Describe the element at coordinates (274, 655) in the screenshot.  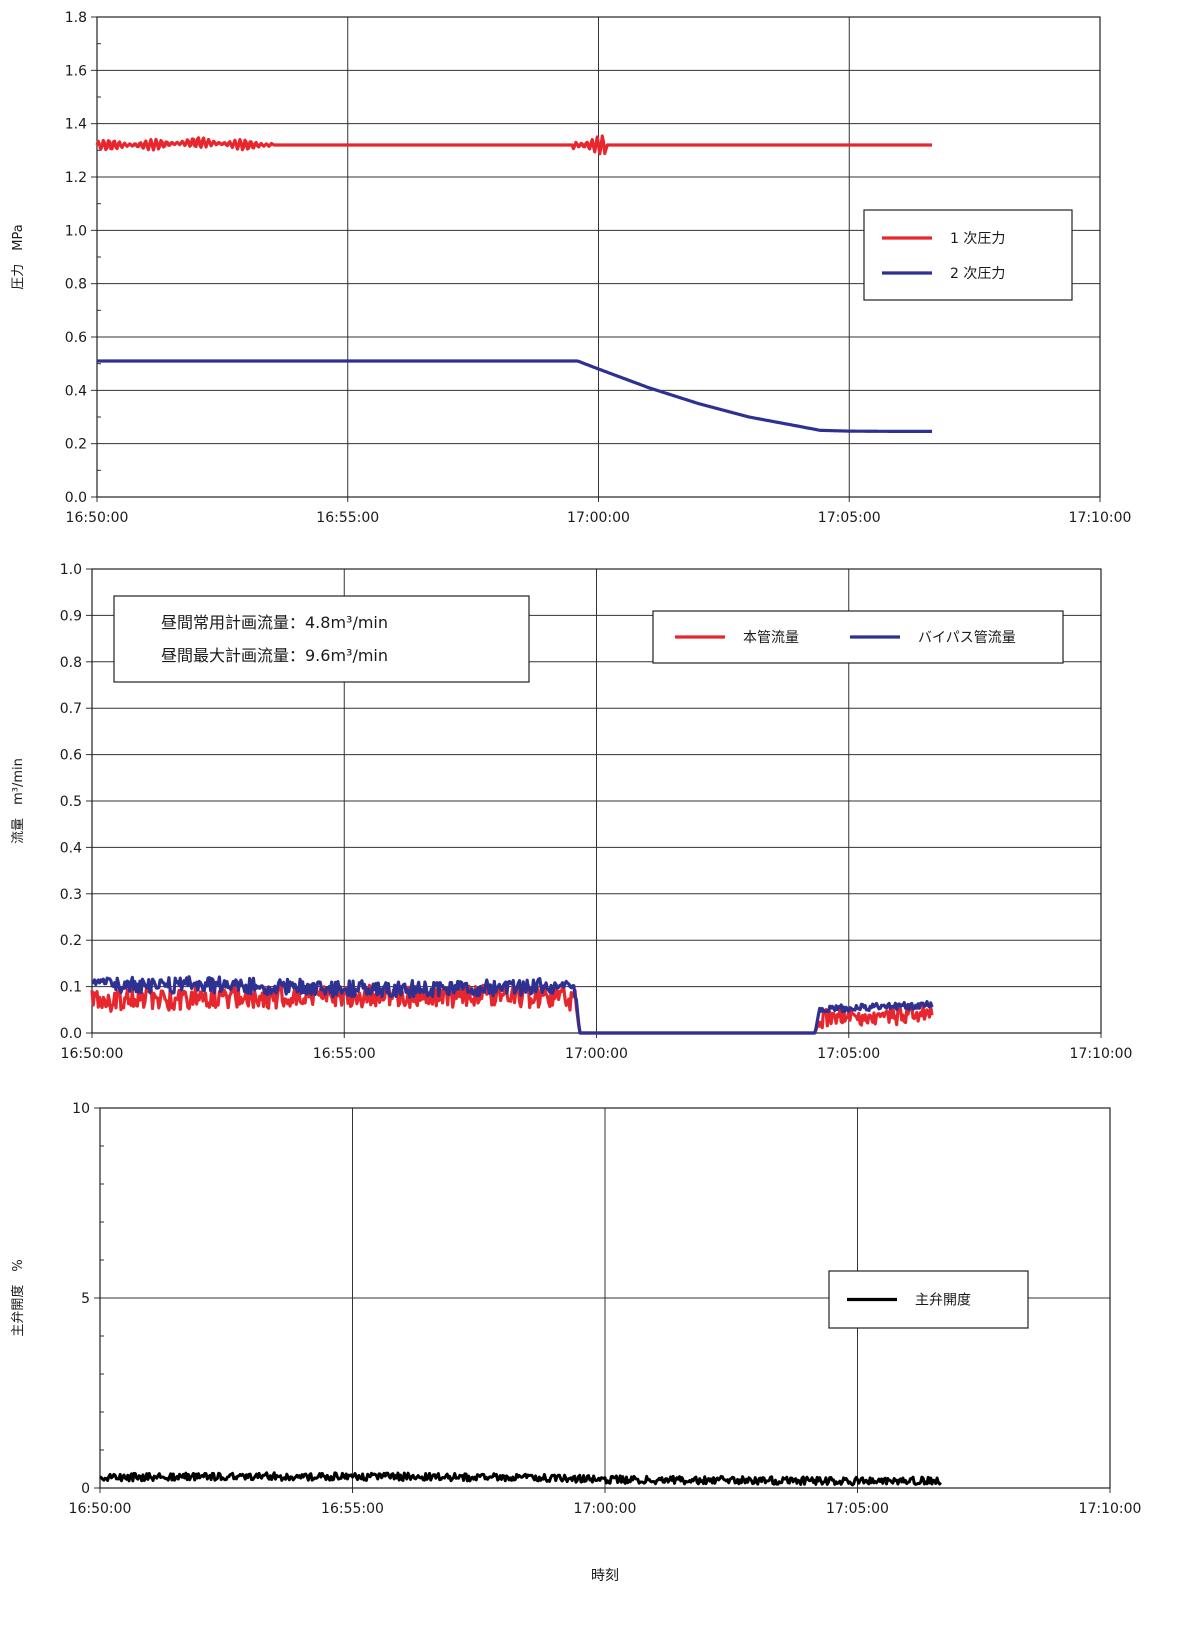
I see `annotation-text: 昼間最大計画流量：9.6m³/min` at that location.